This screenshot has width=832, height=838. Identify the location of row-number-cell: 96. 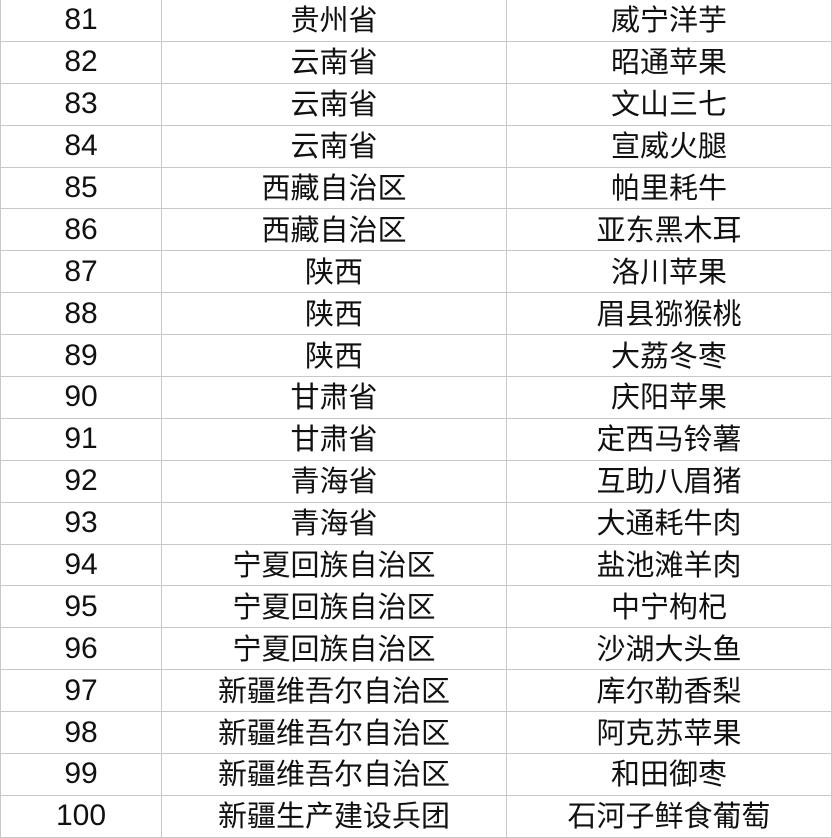
(81, 649).